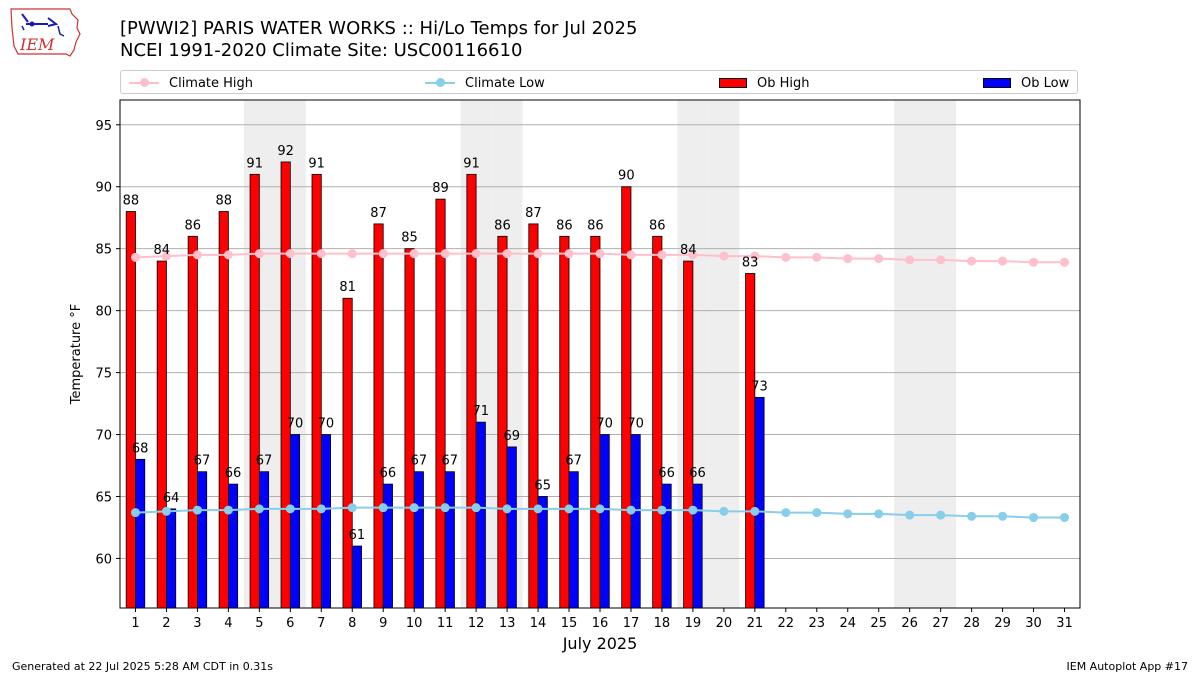 Image resolution: width=1200 pixels, height=675 pixels. I want to click on legend-label: Ob High, so click(783, 83).